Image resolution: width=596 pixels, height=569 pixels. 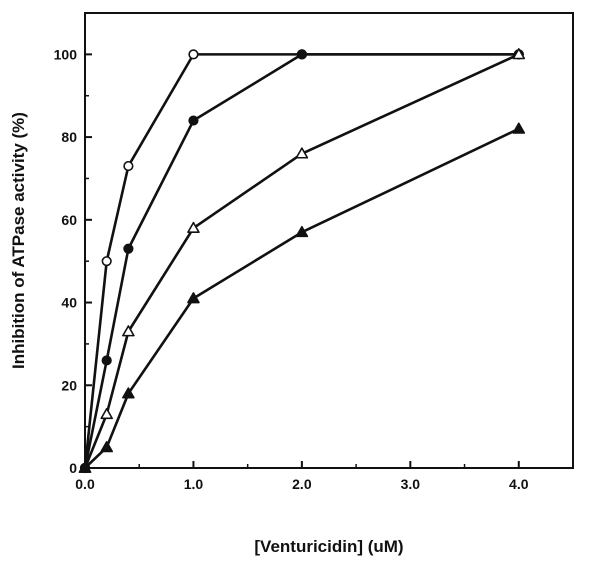 I want to click on x-axis: 0.0 1.0 2.0 3.0 4.0, so click(x=302, y=476).